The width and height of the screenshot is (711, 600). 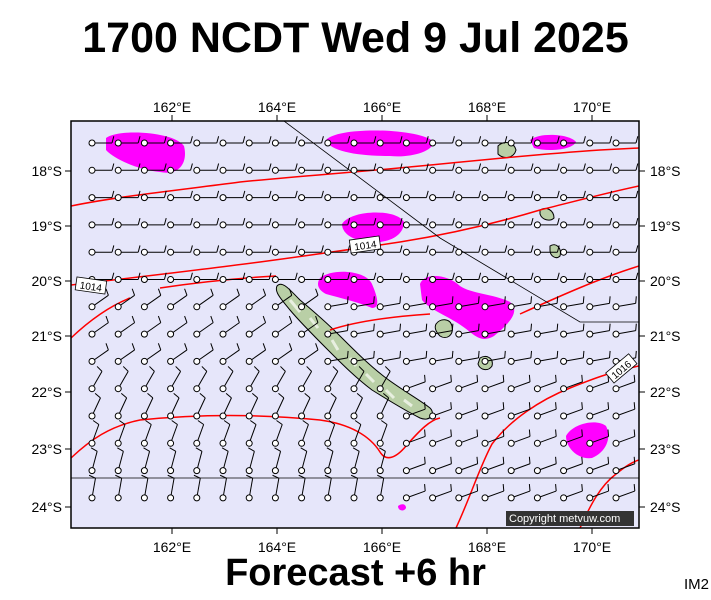 What do you see at coordinates (487, 107) in the screenshot?
I see `lon-label: 168°E` at bounding box center [487, 107].